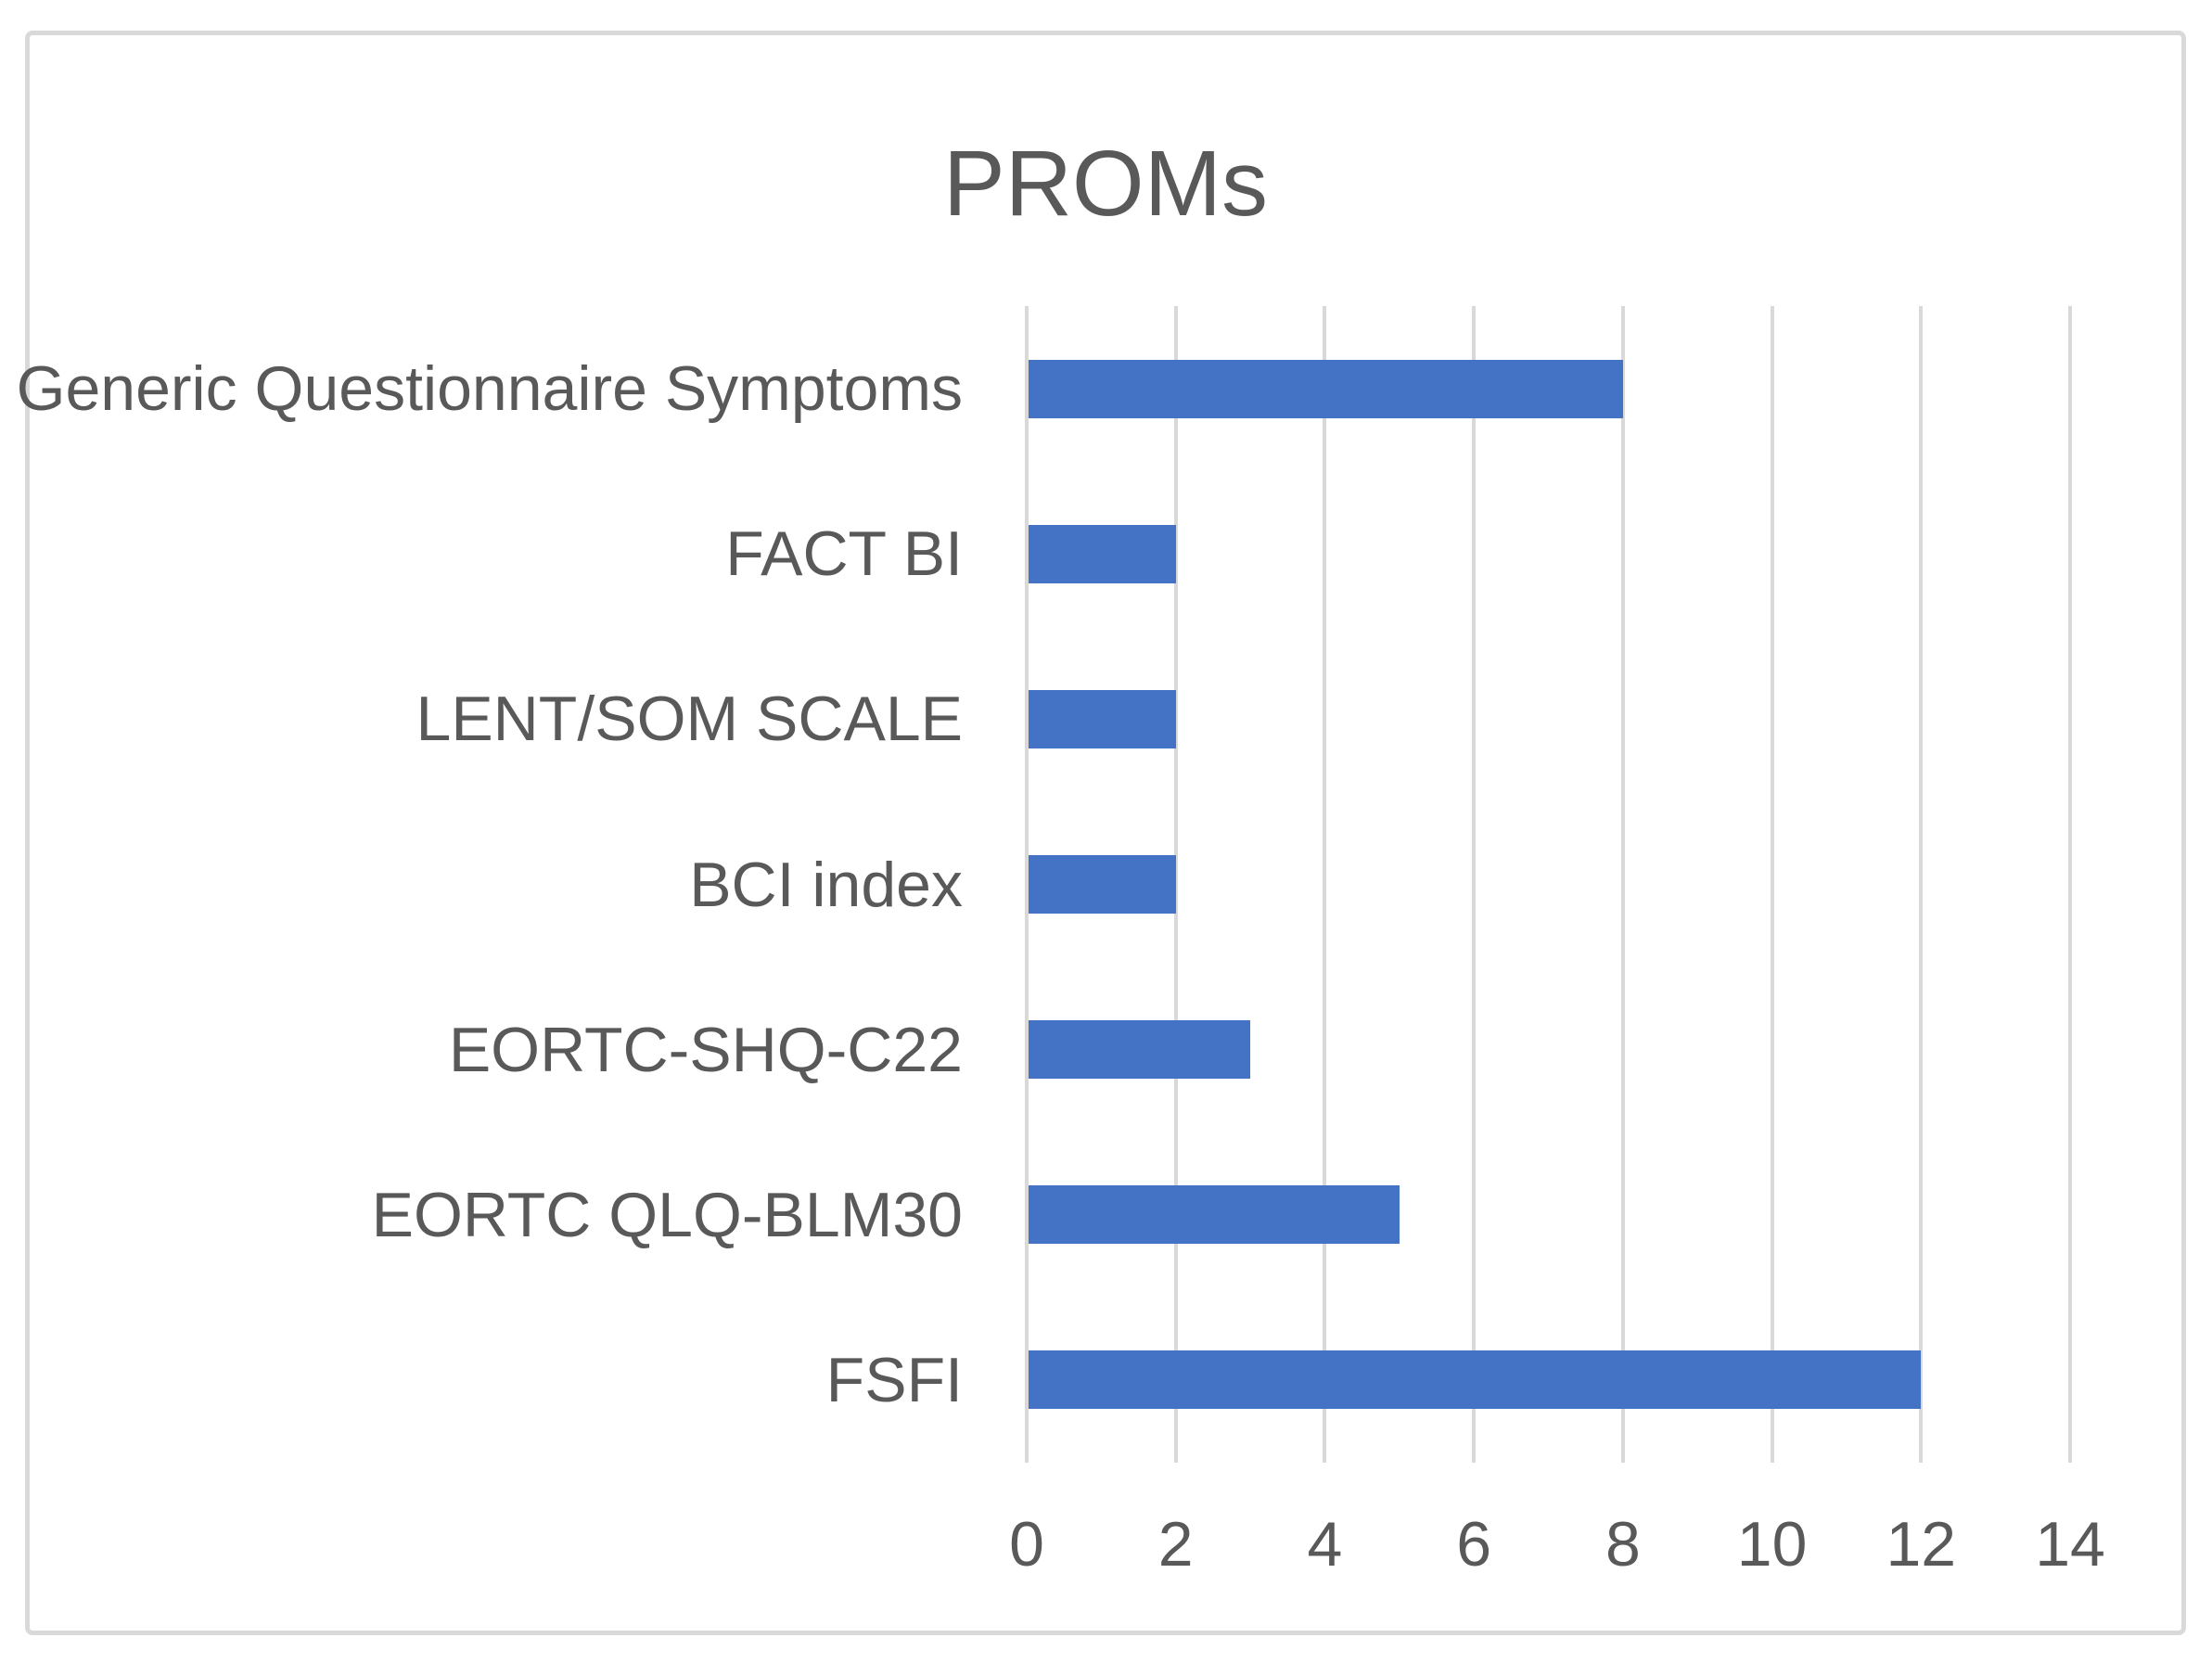  Describe the element at coordinates (1105, 184) in the screenshot. I see `chart-title: PROMs` at that location.